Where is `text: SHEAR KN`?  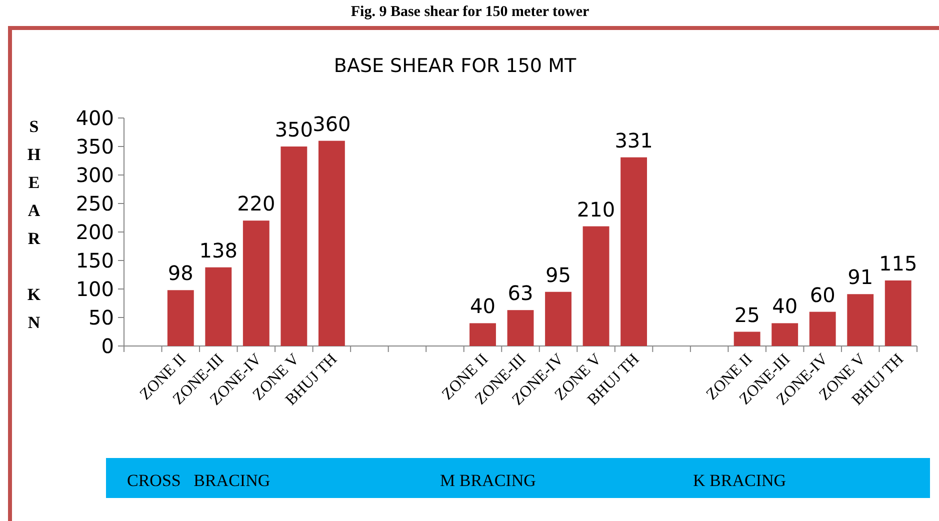
text: SHEAR KN is located at coordinates (34, 224).